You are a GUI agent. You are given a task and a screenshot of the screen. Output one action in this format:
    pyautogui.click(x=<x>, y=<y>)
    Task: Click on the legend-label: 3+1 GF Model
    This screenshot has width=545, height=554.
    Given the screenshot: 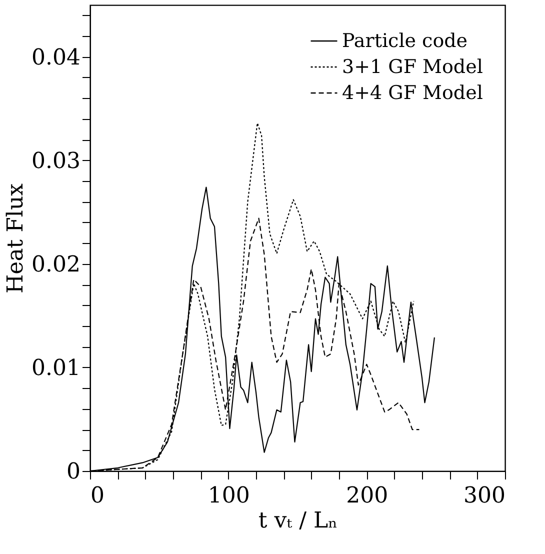 What is the action you would take?
    pyautogui.click(x=412, y=67)
    